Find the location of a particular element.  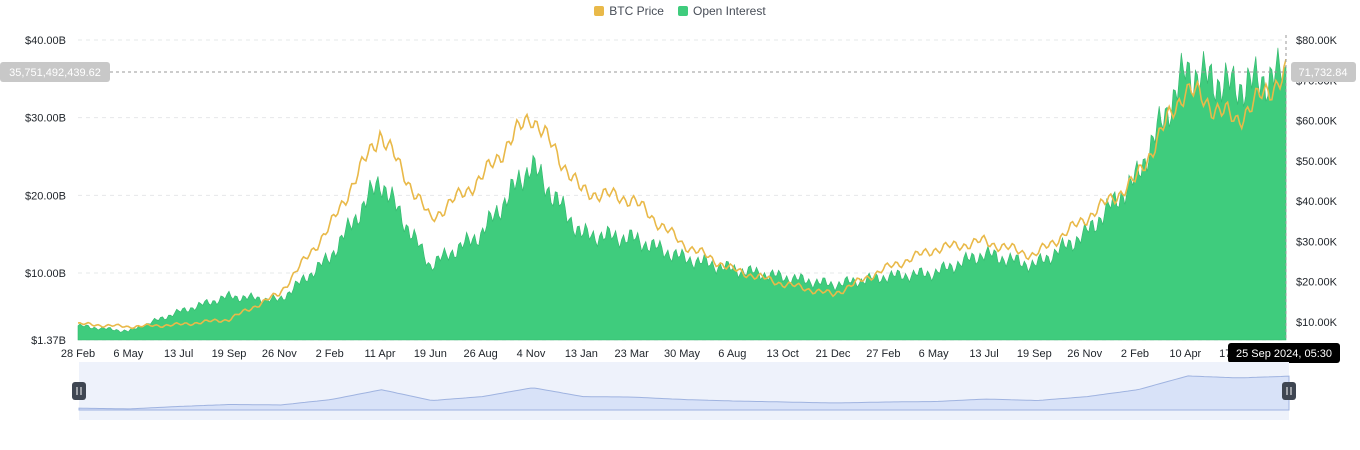

crosshair-date-label: 25 Sep 2024, 05:30 is located at coordinates (1284, 354).